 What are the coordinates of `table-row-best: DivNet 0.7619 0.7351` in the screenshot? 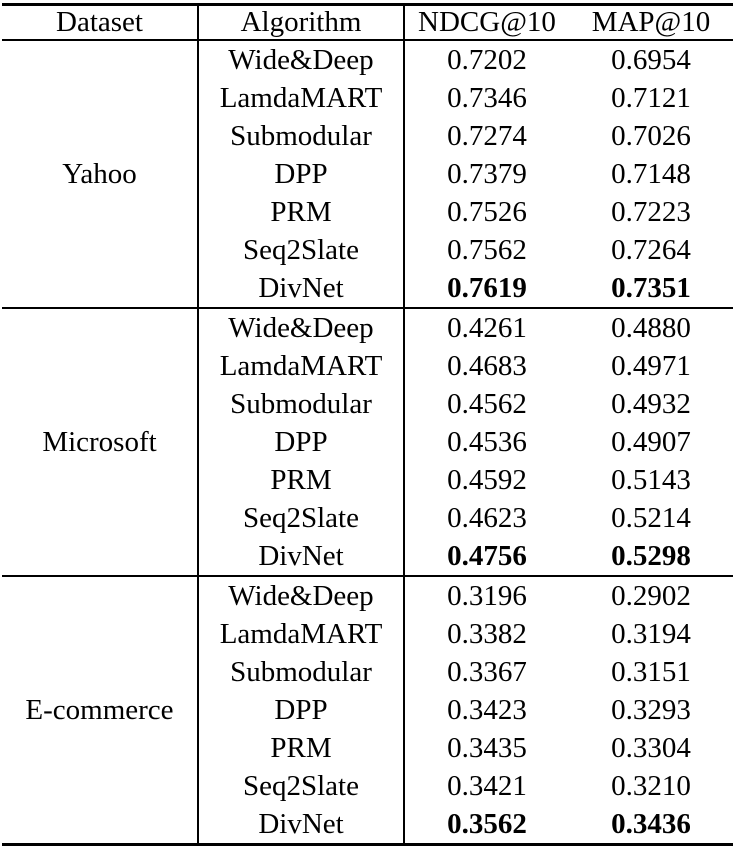 It's located at (367, 288).